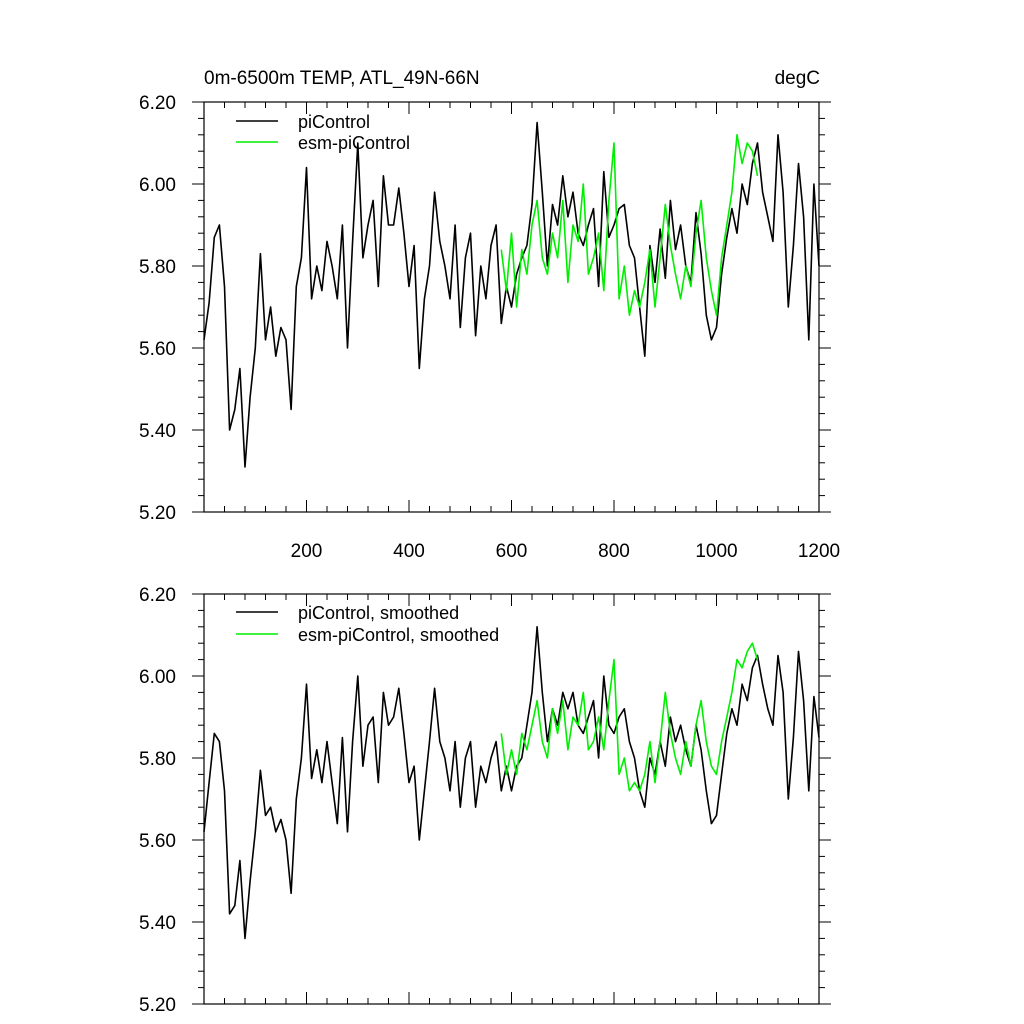 Image resolution: width=1024 pixels, height=1024 pixels. What do you see at coordinates (716, 551) in the screenshot?
I see `x-tick-label: 1000` at bounding box center [716, 551].